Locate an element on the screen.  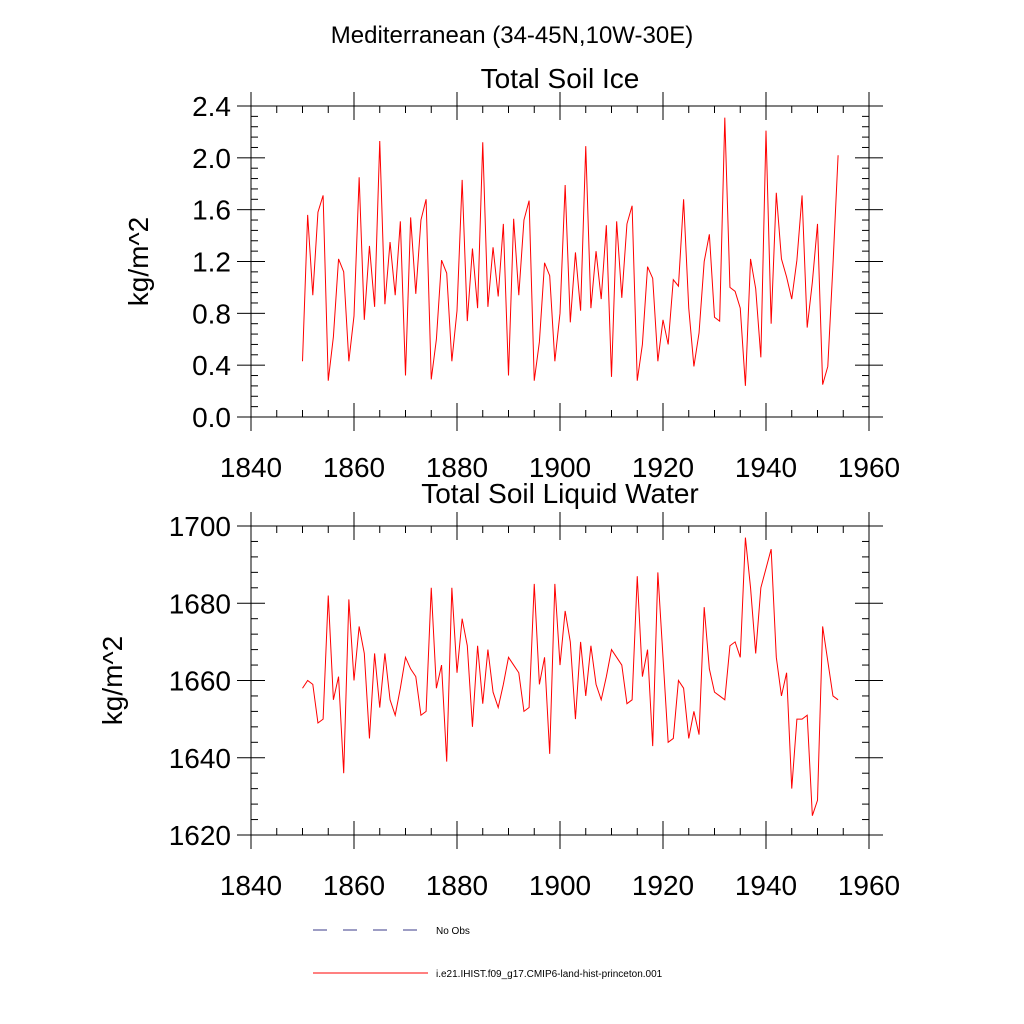
y-tick-label: 1660 is located at coordinates (200, 681).